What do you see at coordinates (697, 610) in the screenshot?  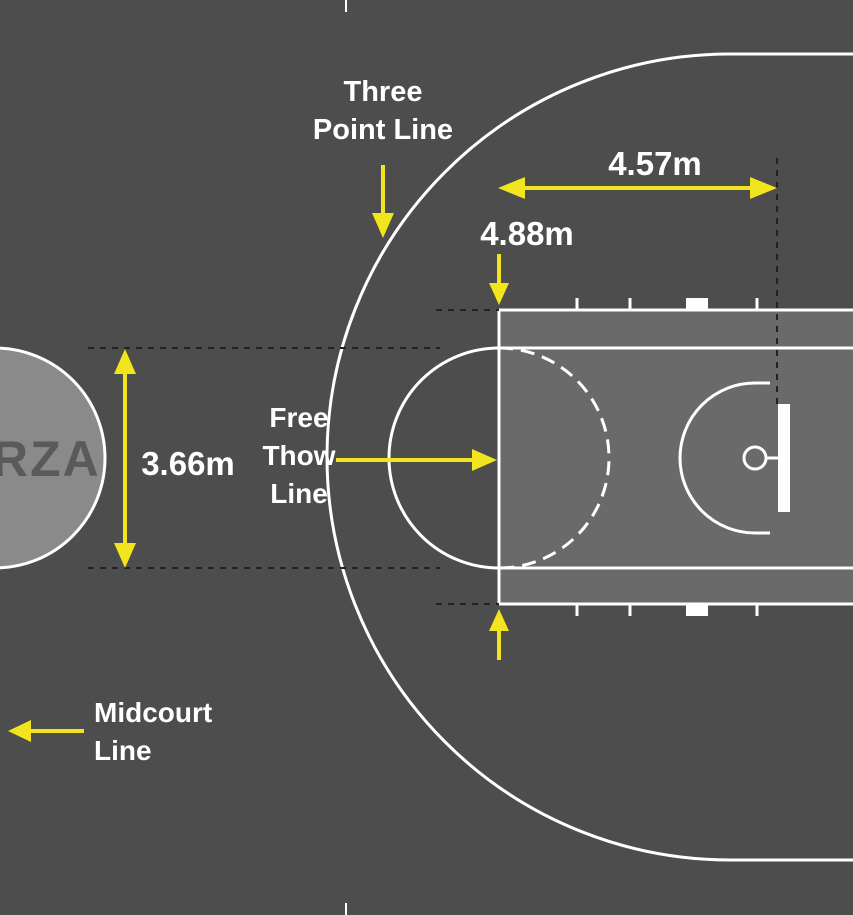 I see `lane-block-bottom` at bounding box center [697, 610].